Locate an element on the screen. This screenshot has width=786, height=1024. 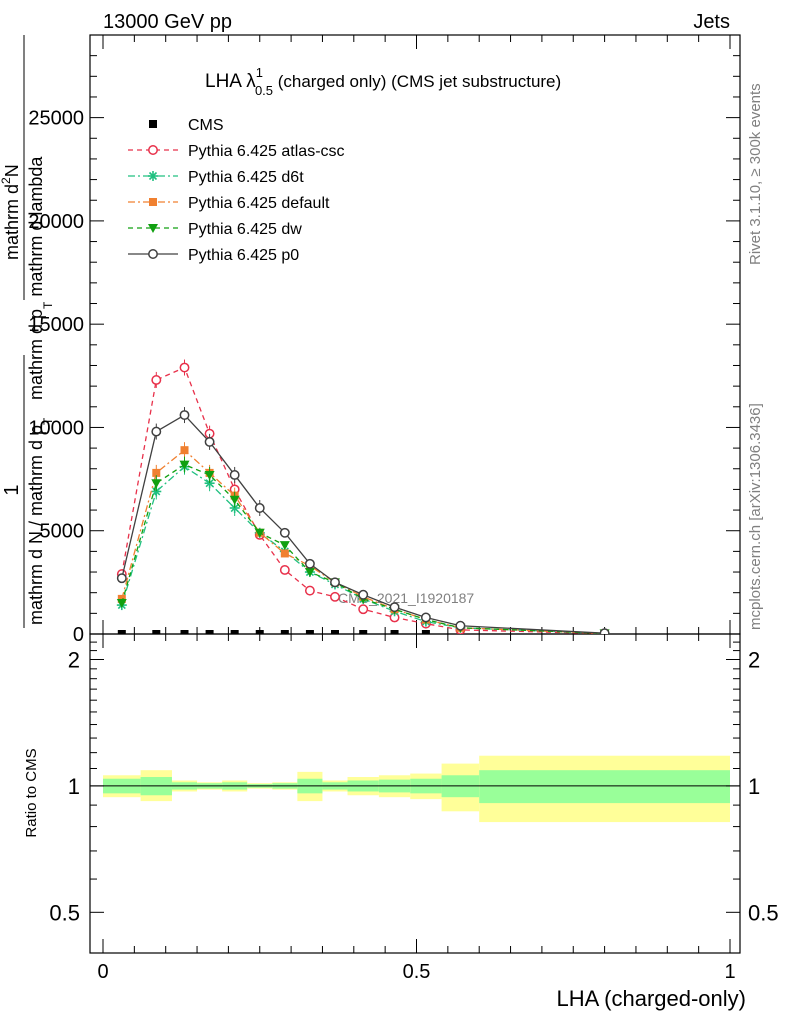
y-label-right-part: mathrm d is located at coordinates (12, 222).